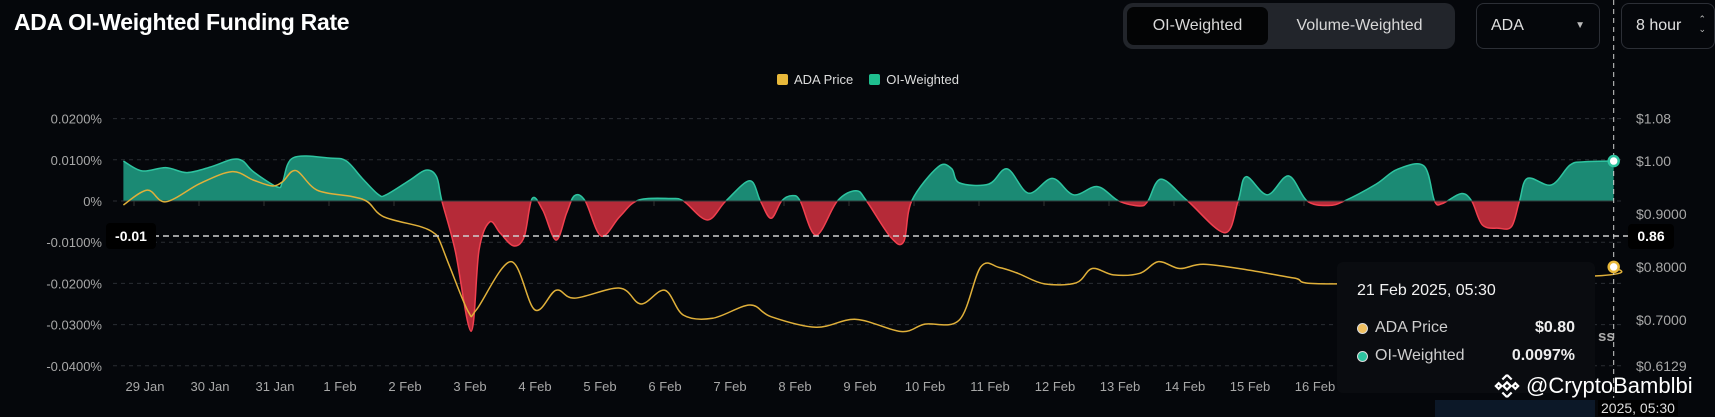 The height and width of the screenshot is (417, 1715). I want to click on x-tick-label: 8 Feb, so click(794, 386).